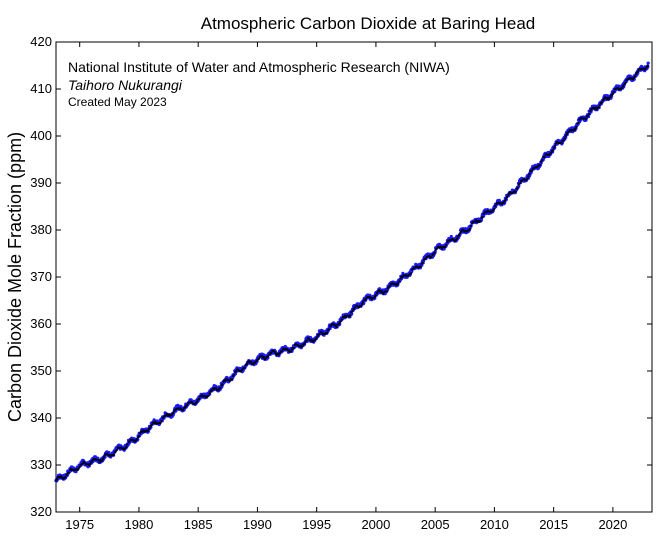  I want to click on y-tick-label: 410, so click(41, 88).